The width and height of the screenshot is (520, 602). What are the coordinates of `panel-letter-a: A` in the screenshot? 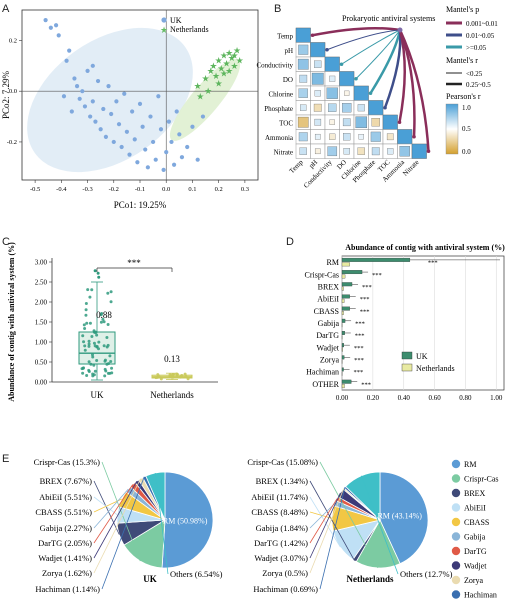 It's located at (6, 9).